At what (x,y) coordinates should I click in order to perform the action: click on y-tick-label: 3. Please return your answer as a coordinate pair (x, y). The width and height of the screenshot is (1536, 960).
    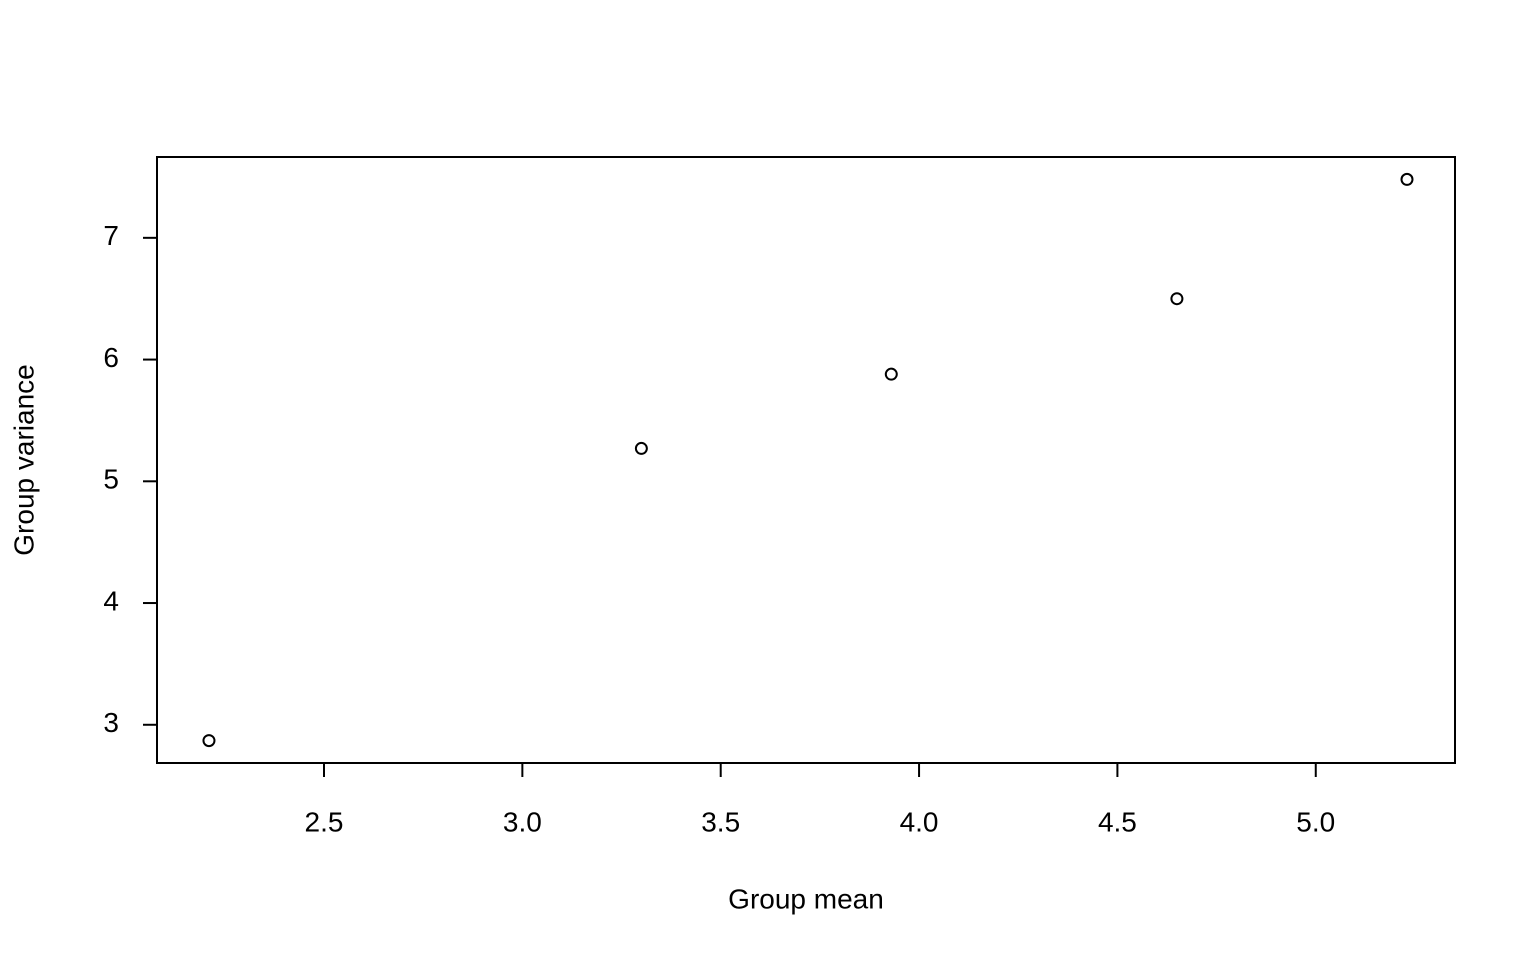
    Looking at the image, I should click on (111, 722).